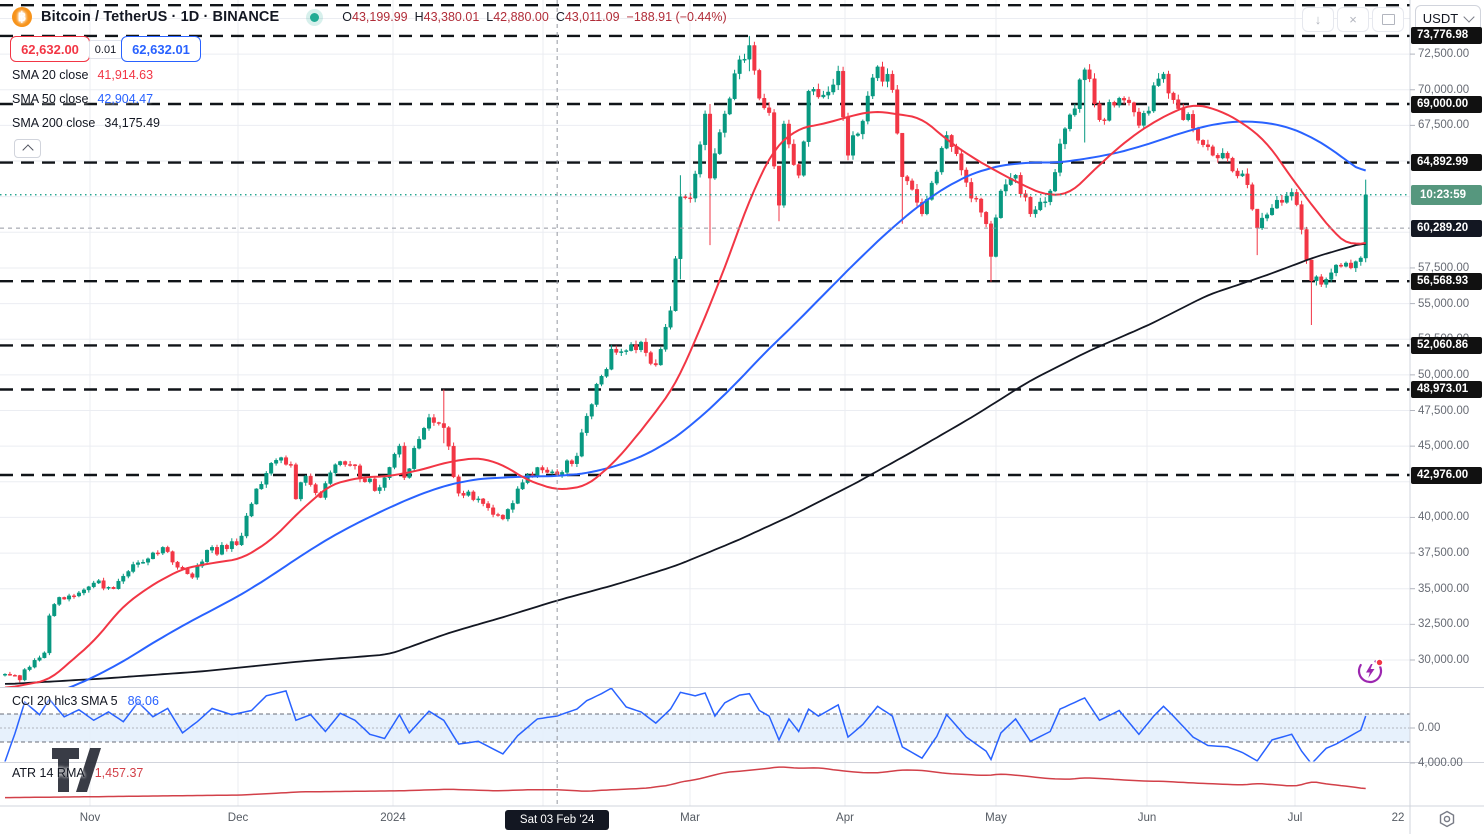 This screenshot has height=834, width=1484. What do you see at coordinates (1447, 819) in the screenshot?
I see `timezone-settings-icon` at bounding box center [1447, 819].